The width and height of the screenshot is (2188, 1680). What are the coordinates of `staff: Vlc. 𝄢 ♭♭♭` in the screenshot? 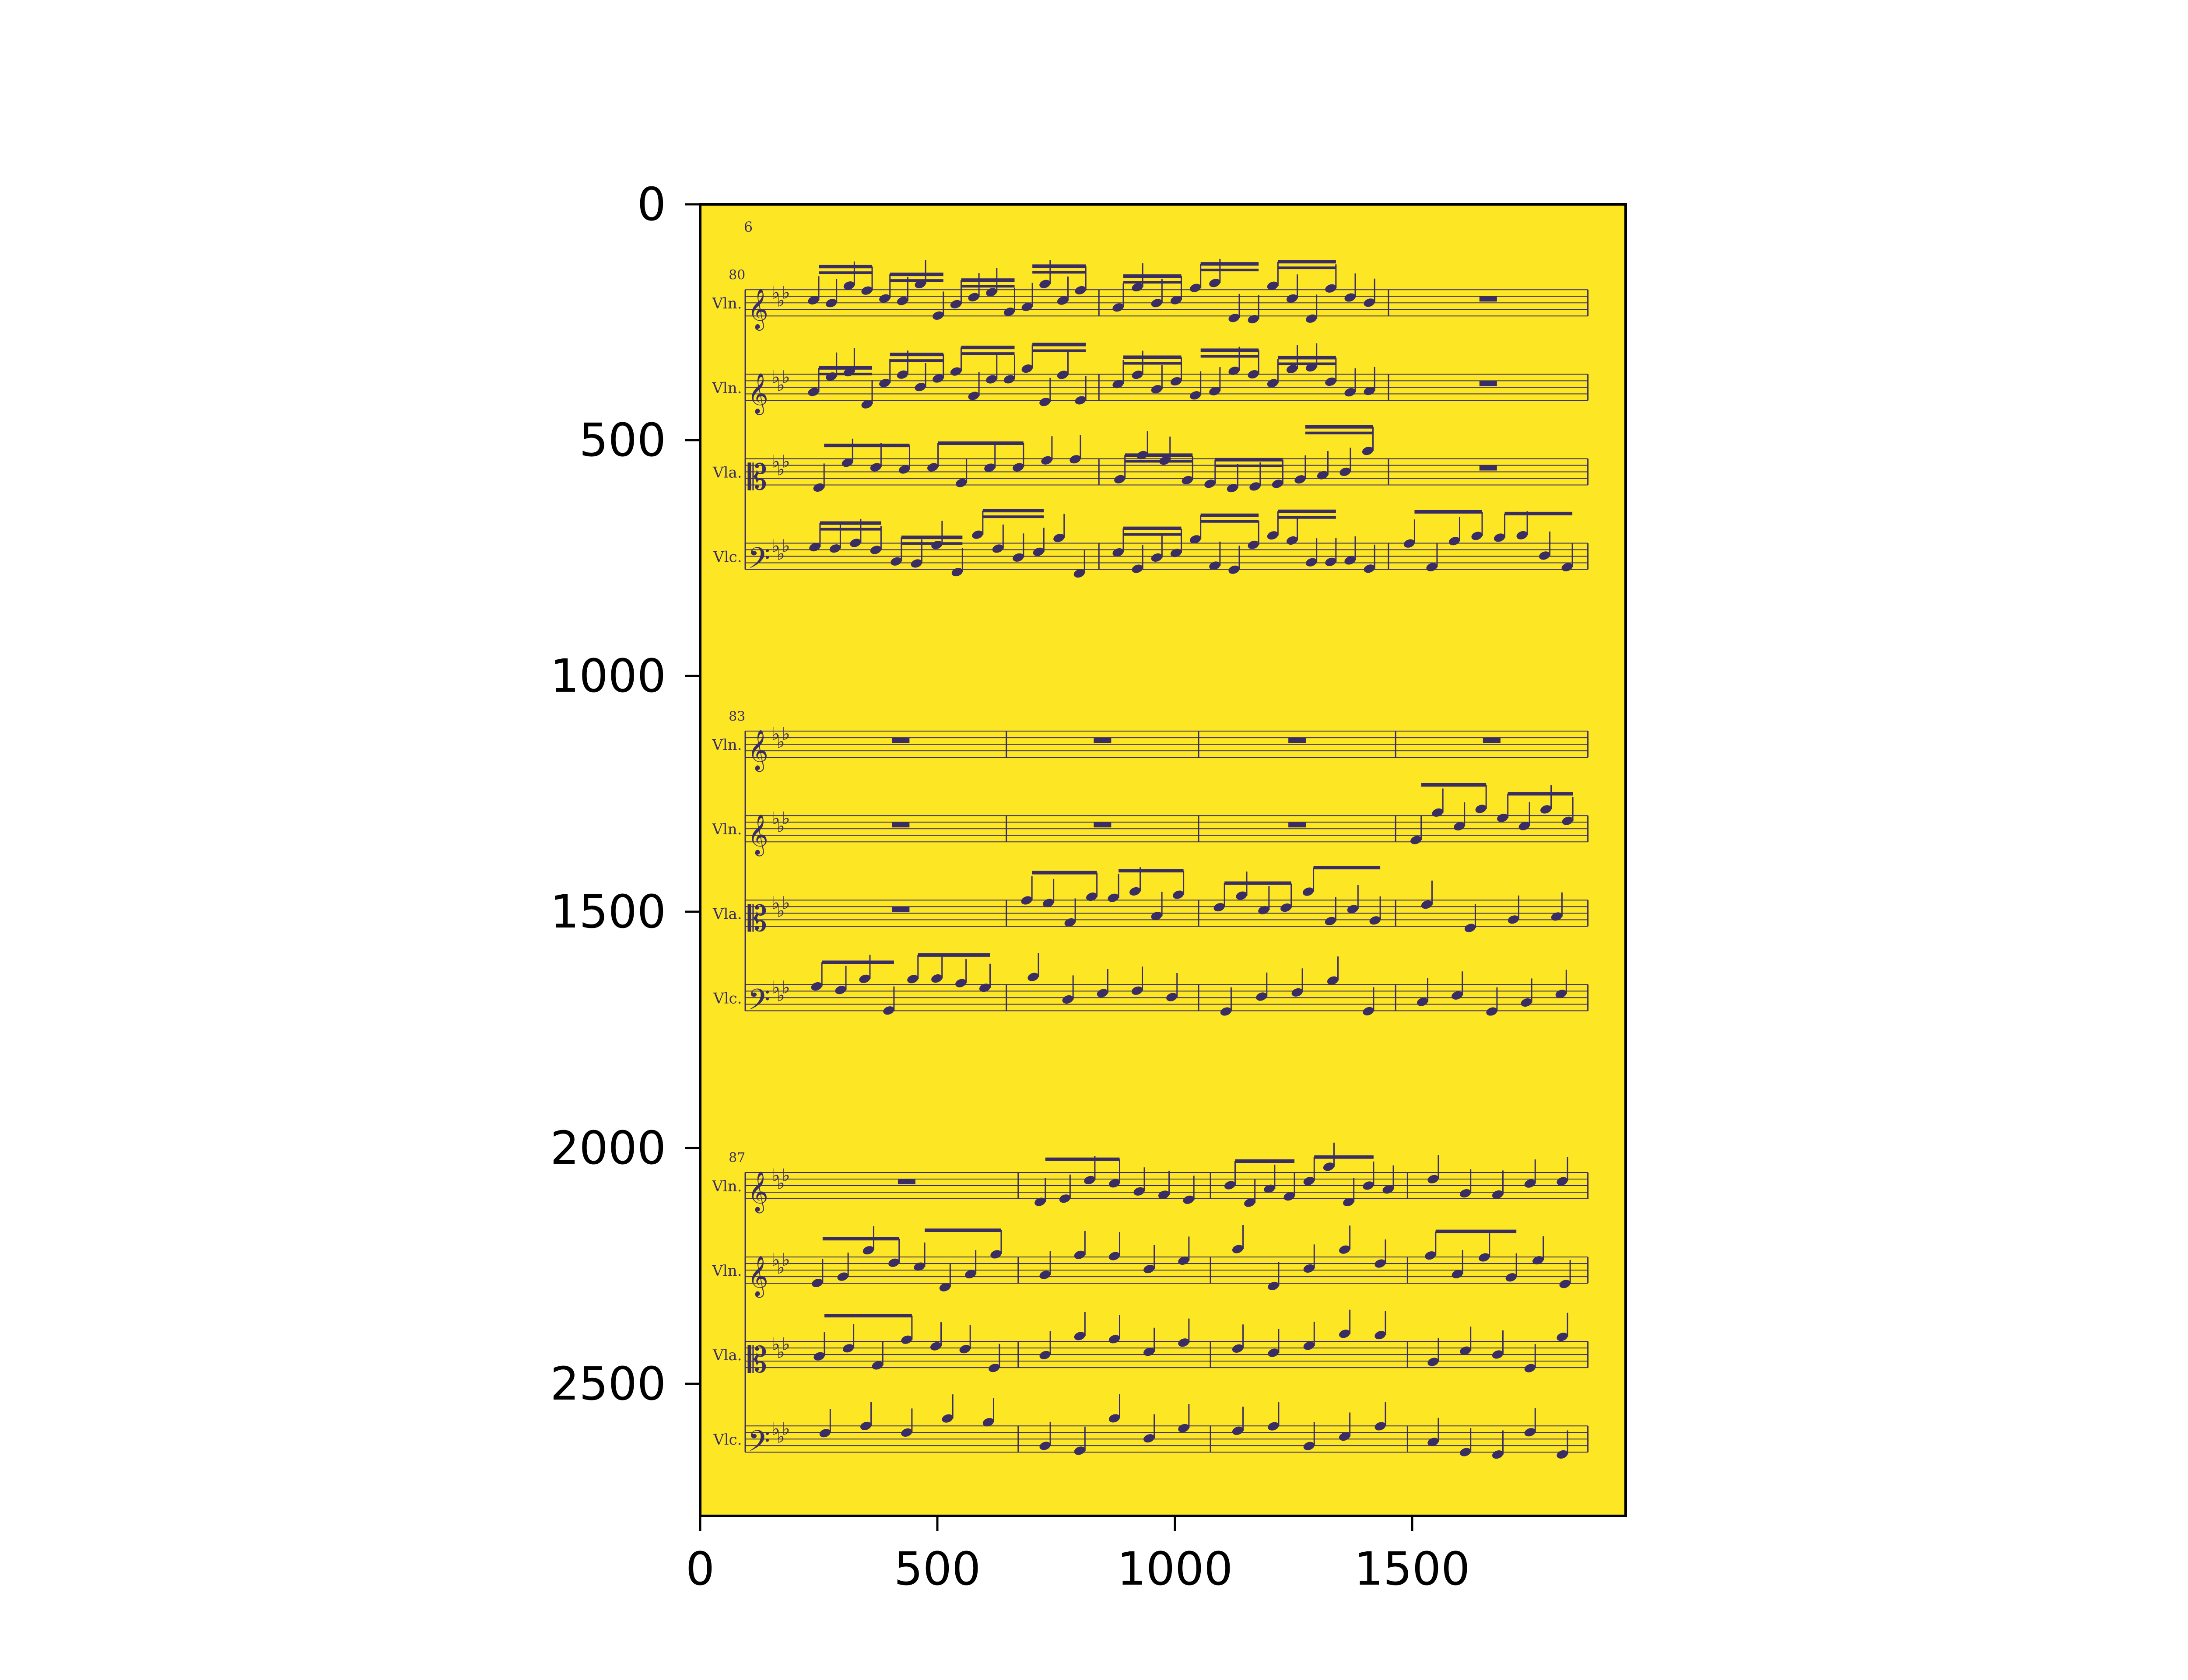 It's located at (1151, 1429).